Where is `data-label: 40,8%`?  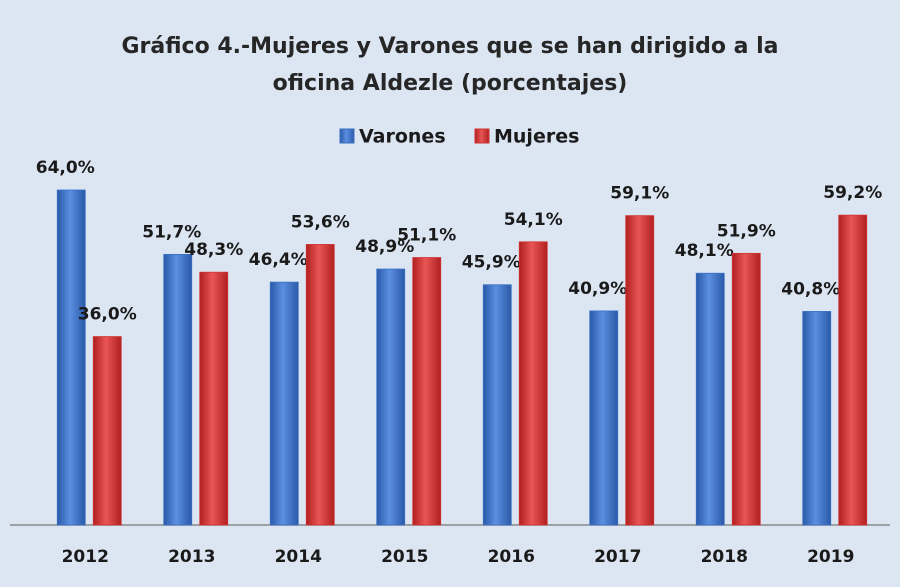
data-label: 40,8% is located at coordinates (810, 289).